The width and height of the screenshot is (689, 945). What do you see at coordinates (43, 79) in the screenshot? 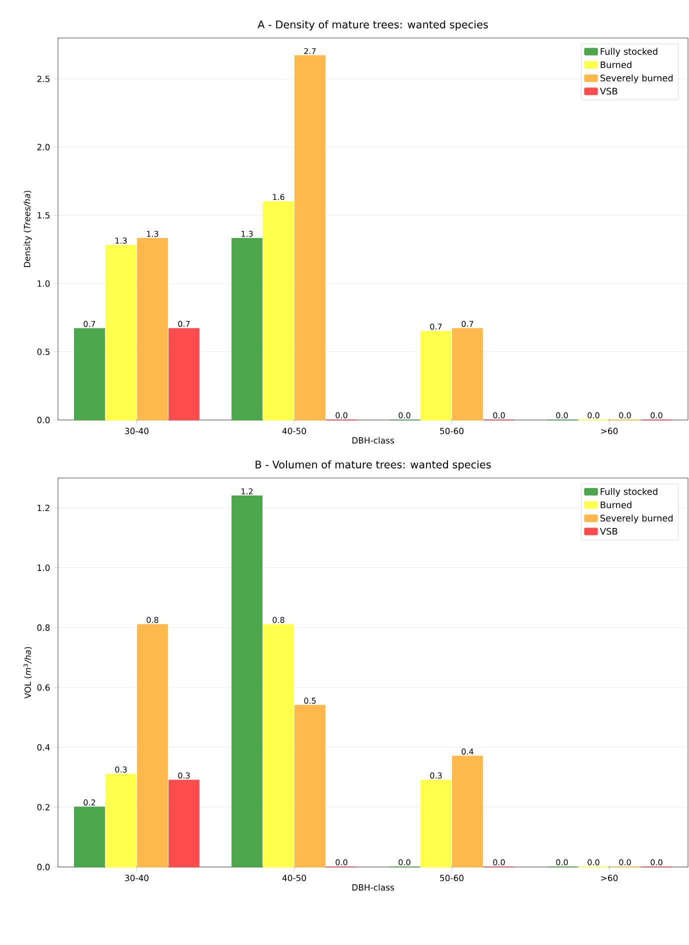
I see `y-tick-label: 2.5` at bounding box center [43, 79].